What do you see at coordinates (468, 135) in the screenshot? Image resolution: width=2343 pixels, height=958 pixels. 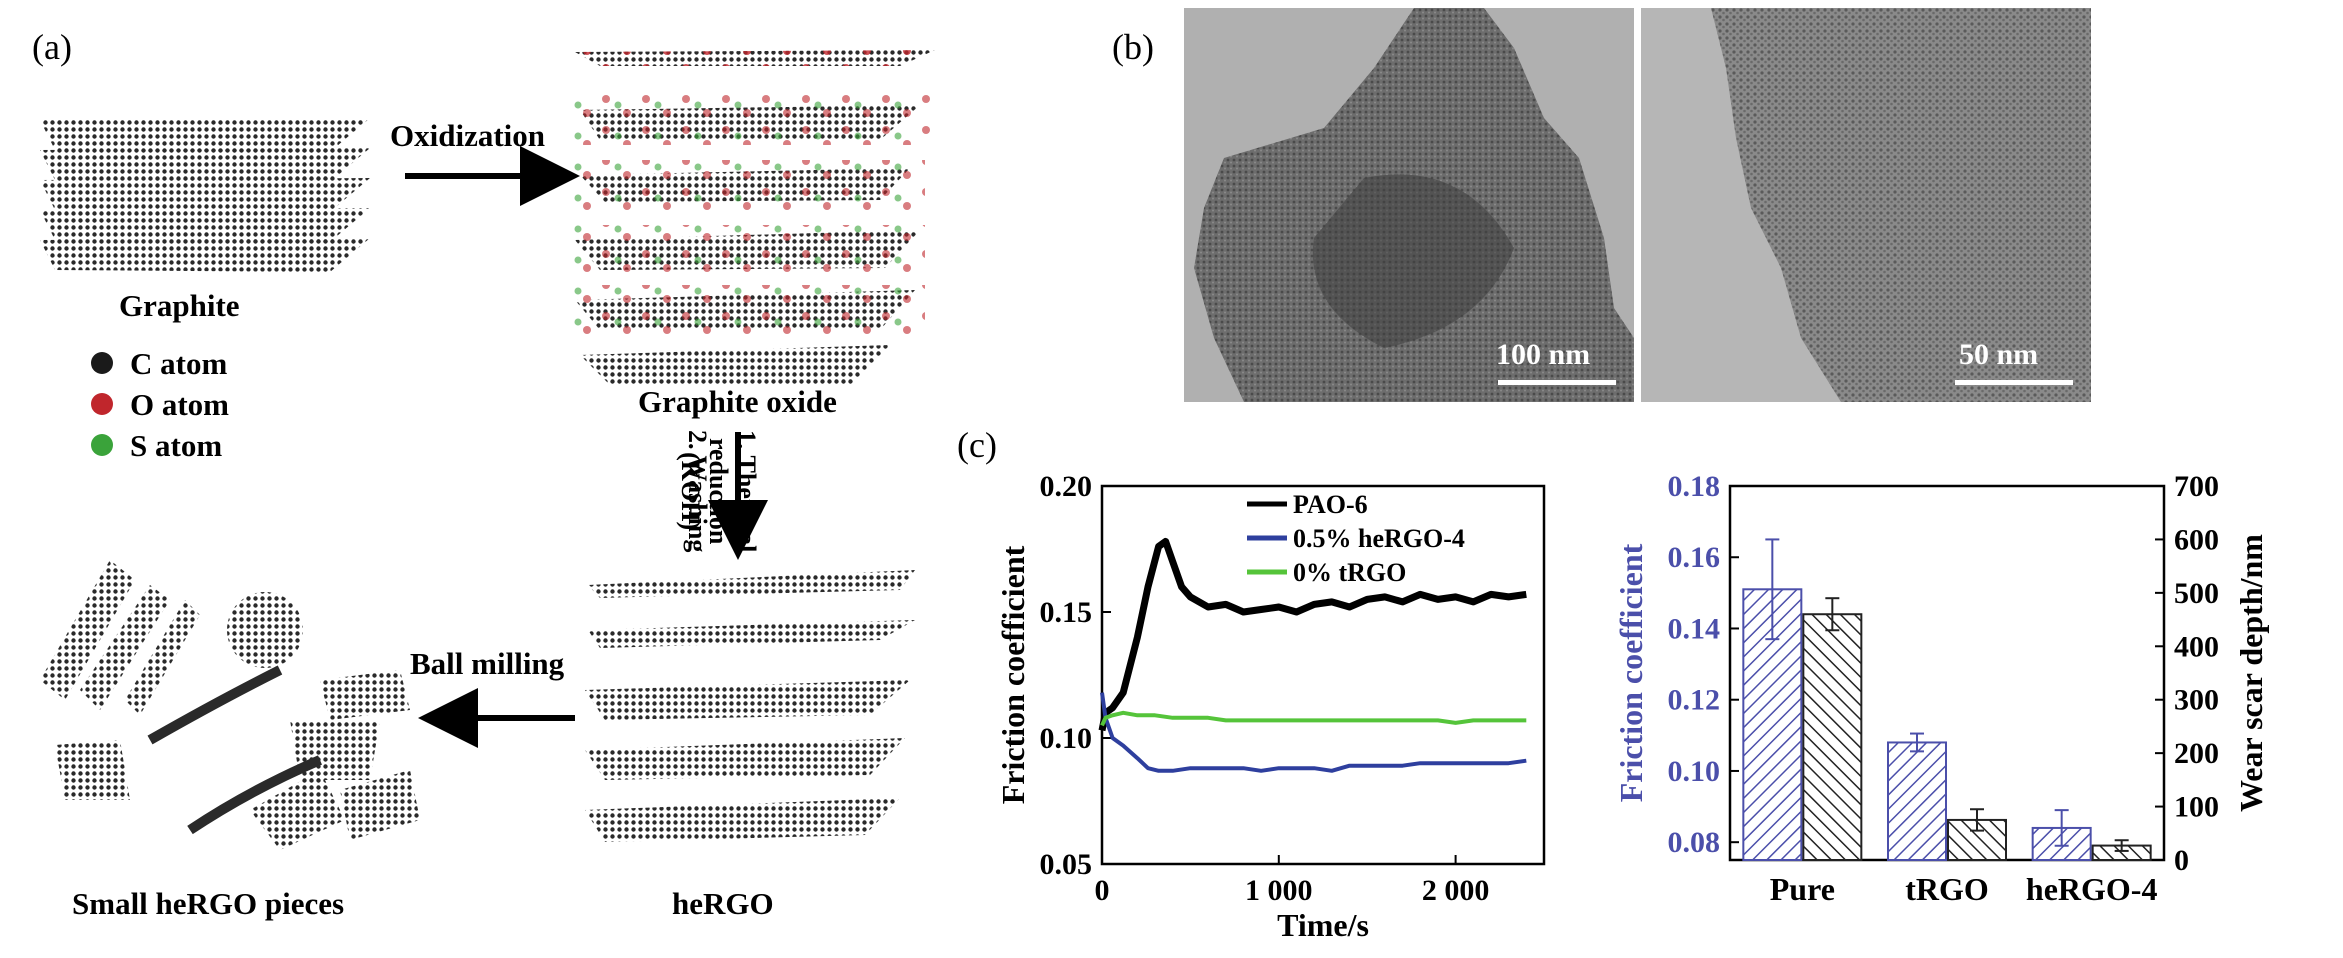 I see `oxidization-label: Oxidization` at bounding box center [468, 135].